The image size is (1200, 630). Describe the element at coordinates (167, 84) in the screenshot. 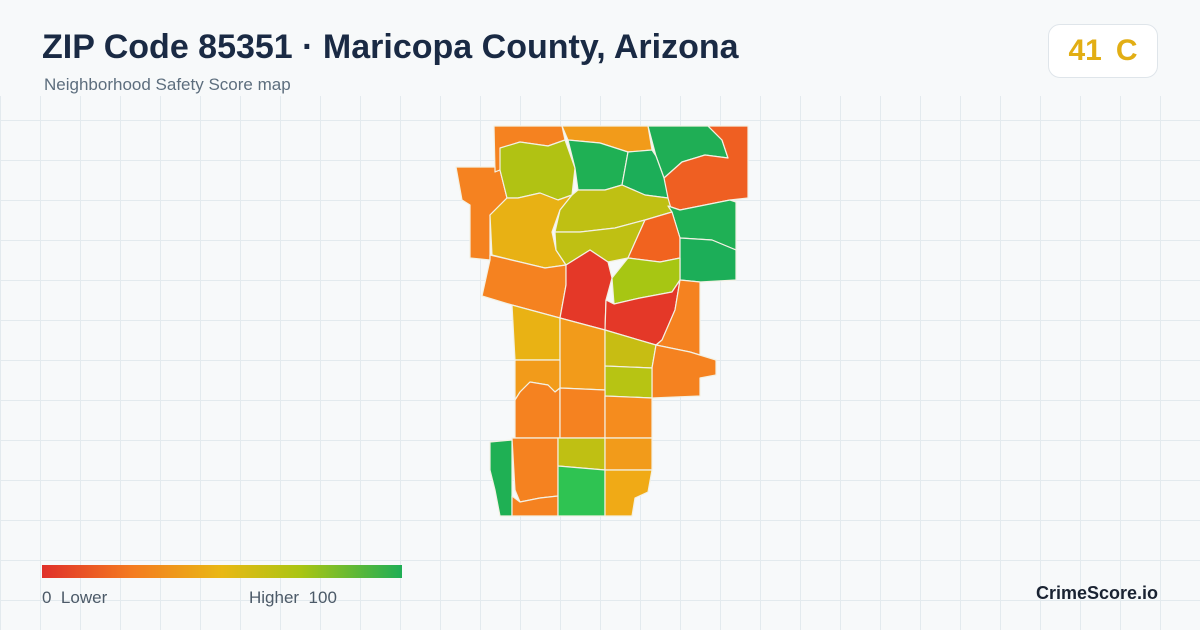

I see `page-subtitle: Neighborhood Safety Score map` at that location.